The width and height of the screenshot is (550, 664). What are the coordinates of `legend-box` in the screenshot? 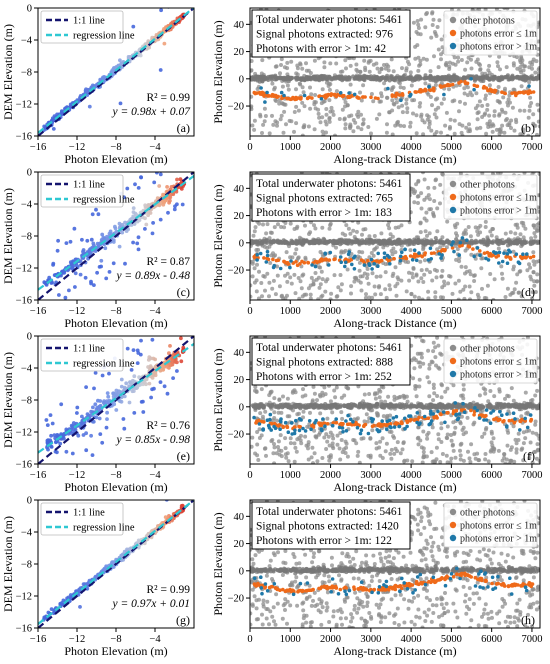 It's located at (82, 355).